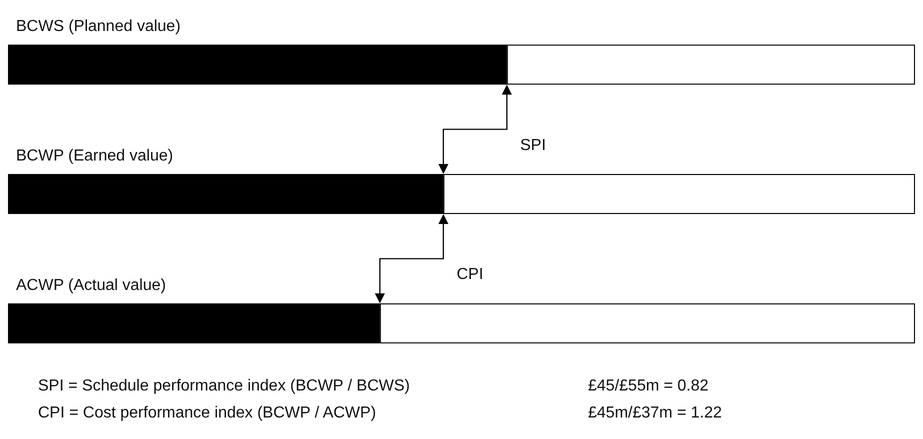 The height and width of the screenshot is (439, 923). What do you see at coordinates (224, 386) in the screenshot?
I see `text: SPI = Schedule performance index (BCWP / BCWS)` at bounding box center [224, 386].